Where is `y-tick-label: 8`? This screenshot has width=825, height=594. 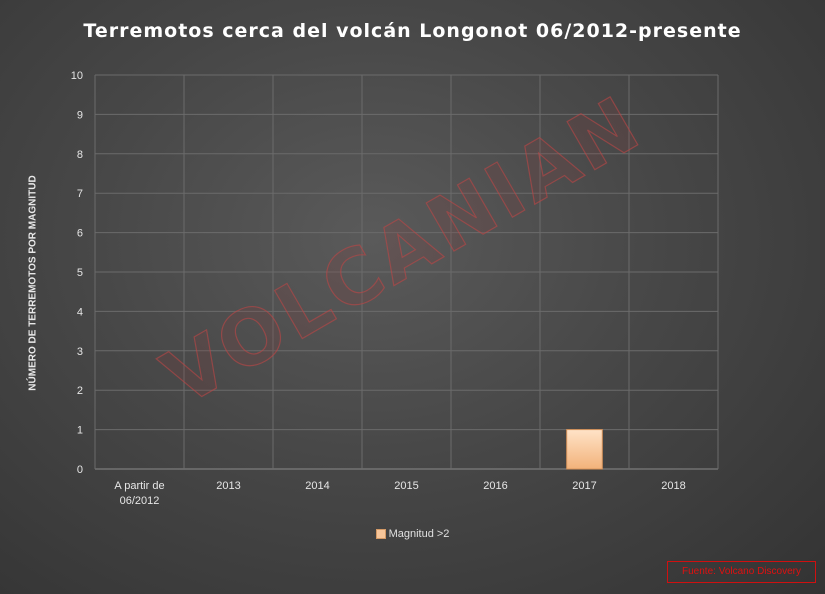
y-tick-label: 8 is located at coordinates (80, 155).